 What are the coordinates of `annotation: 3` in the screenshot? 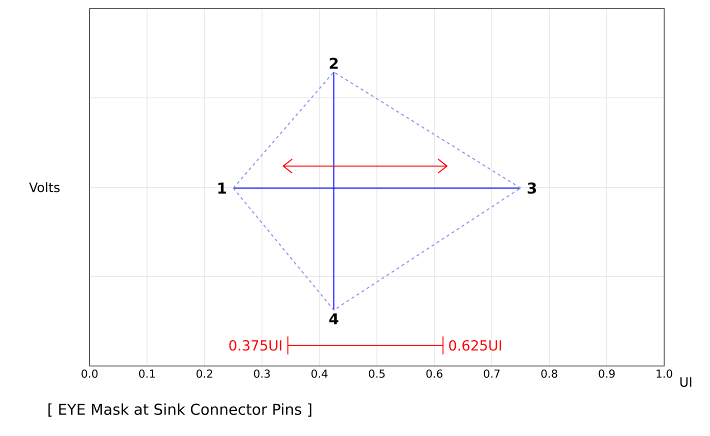 It's located at (532, 188).